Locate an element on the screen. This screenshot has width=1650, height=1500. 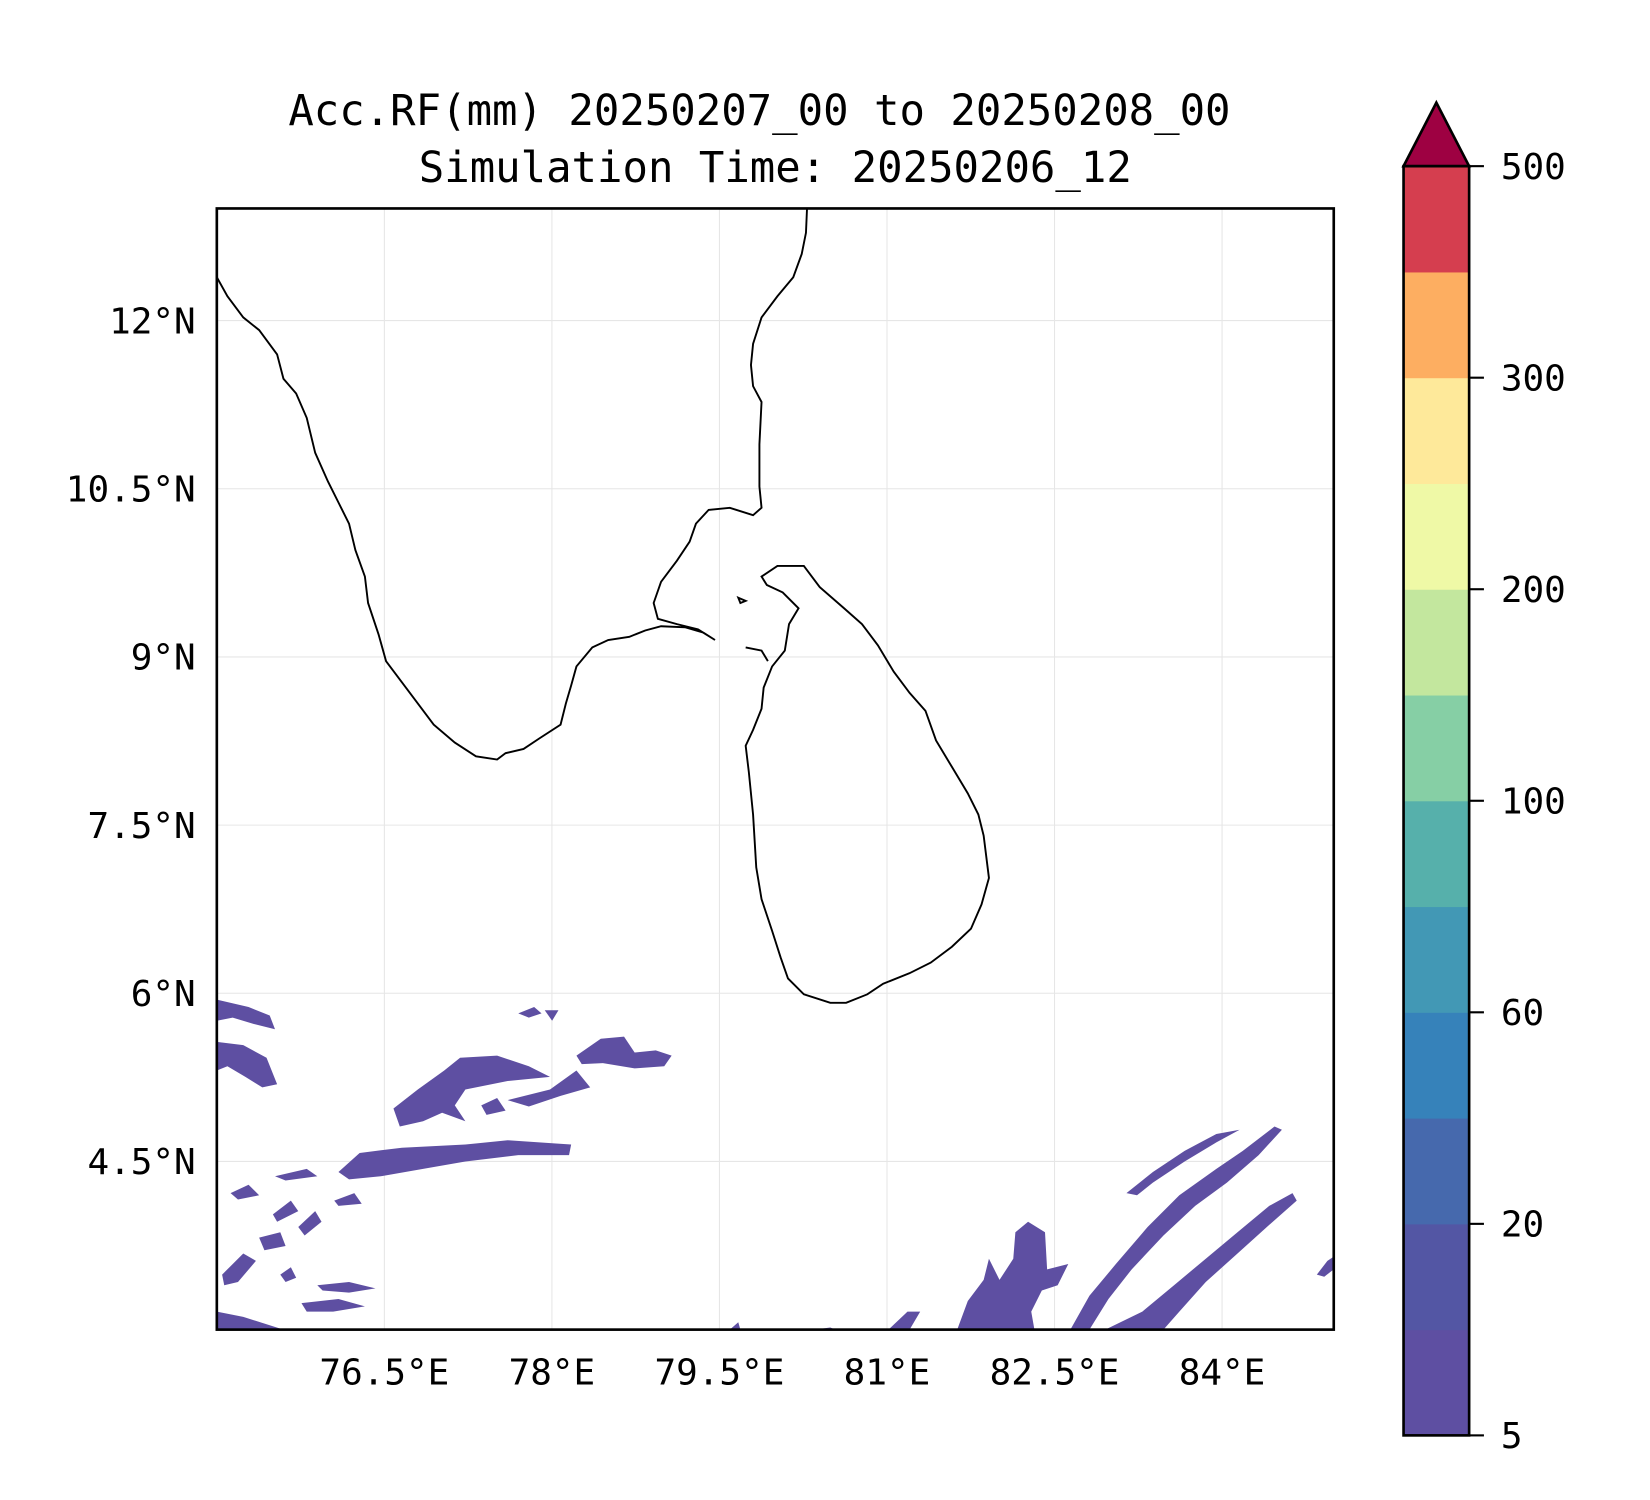
y-tick-label: 7.5°N is located at coordinates (141, 826).